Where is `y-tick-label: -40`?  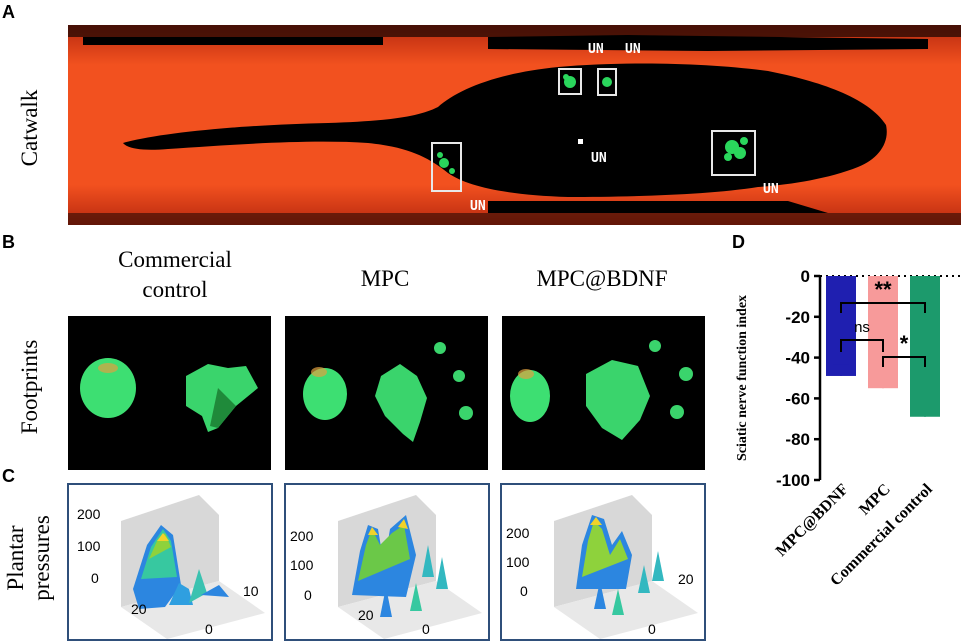 y-tick-label: -40 is located at coordinates (797, 358).